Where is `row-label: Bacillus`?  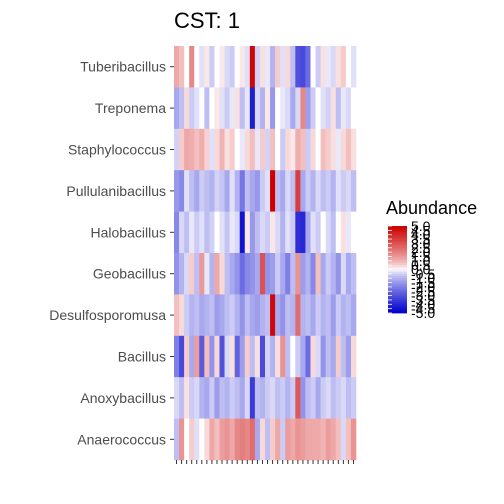 row-label: Bacillus is located at coordinates (142, 357).